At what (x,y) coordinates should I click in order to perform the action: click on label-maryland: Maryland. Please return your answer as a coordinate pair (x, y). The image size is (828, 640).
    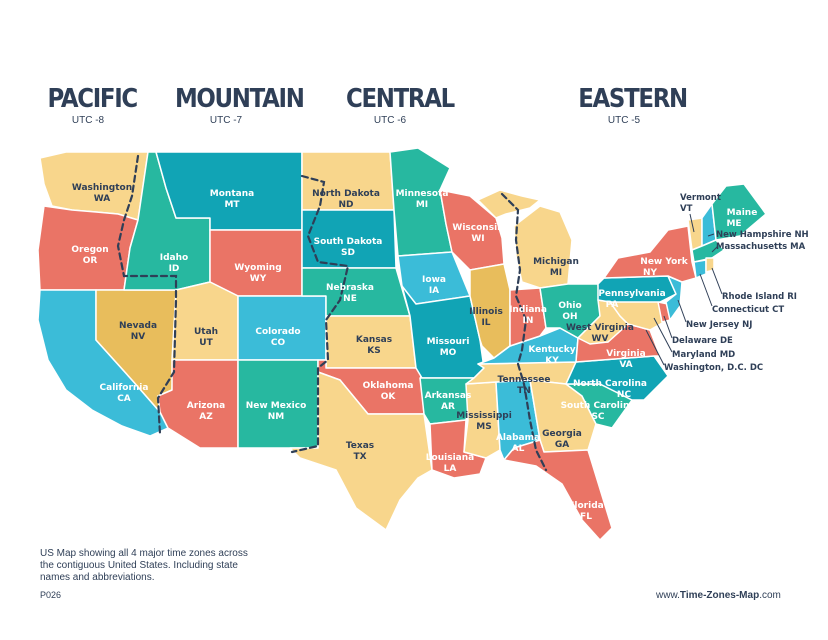
    Looking at the image, I should click on (694, 355).